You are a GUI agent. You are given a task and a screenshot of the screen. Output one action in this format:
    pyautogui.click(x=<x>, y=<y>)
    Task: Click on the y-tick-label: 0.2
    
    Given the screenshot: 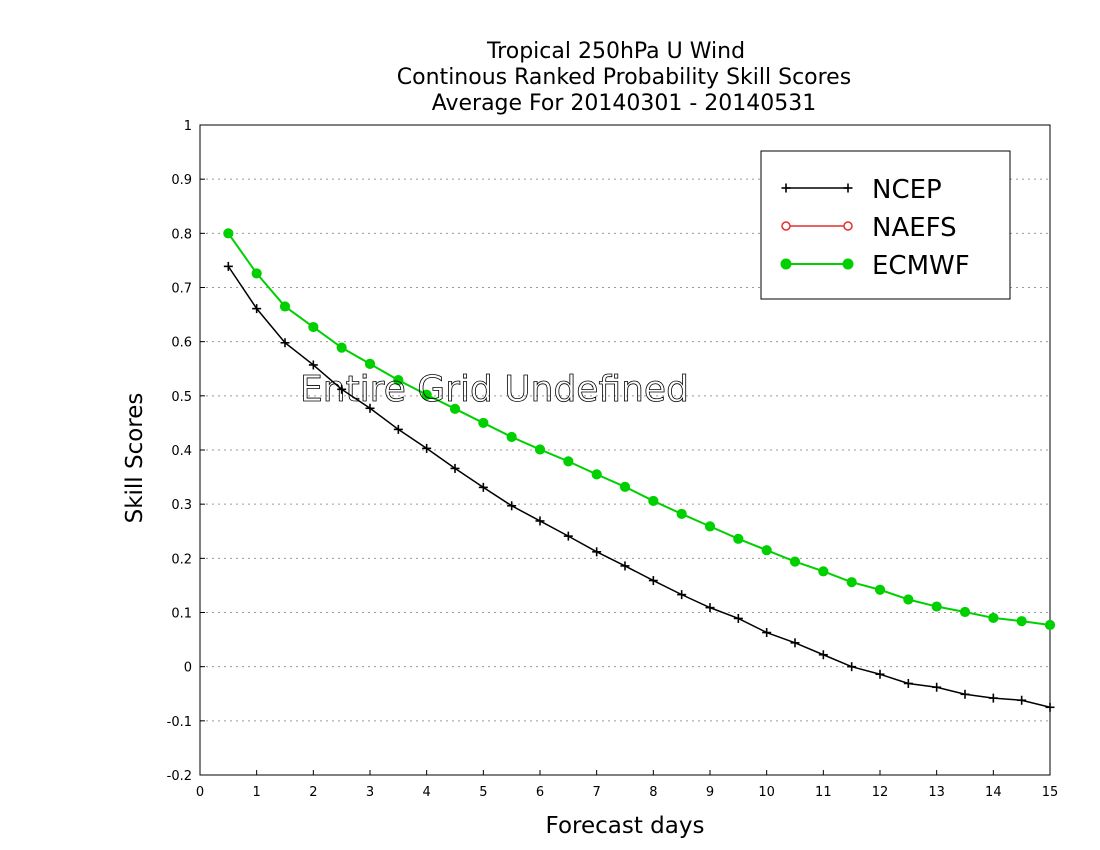 What is the action you would take?
    pyautogui.click(x=181, y=559)
    